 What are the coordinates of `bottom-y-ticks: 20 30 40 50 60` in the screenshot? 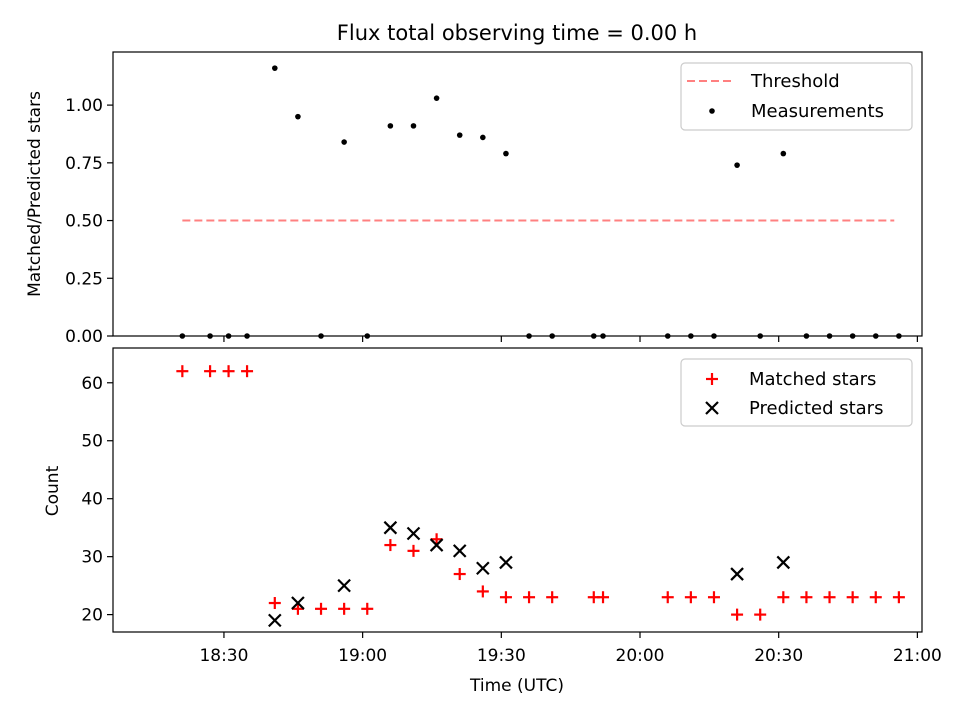 It's located at (97, 500).